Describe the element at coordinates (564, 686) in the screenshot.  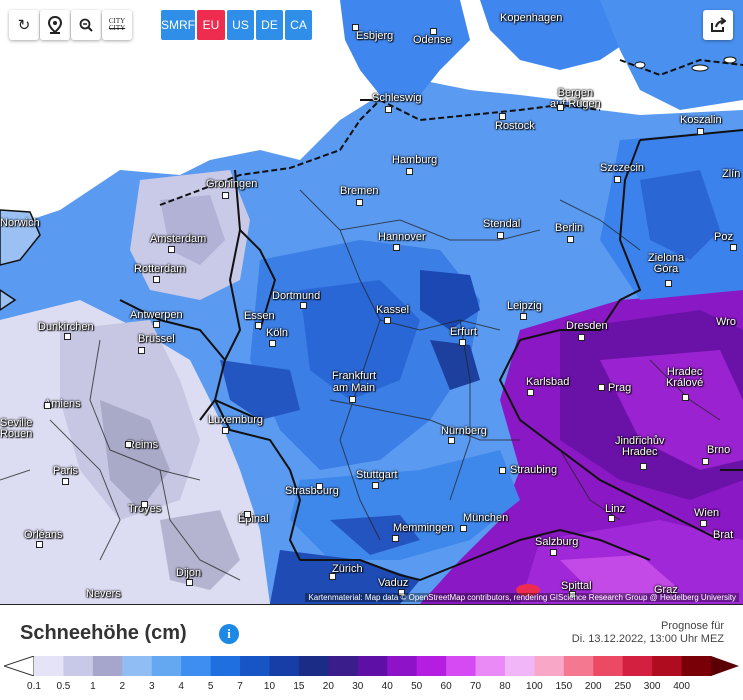
I see `legend-tick: 150` at that location.